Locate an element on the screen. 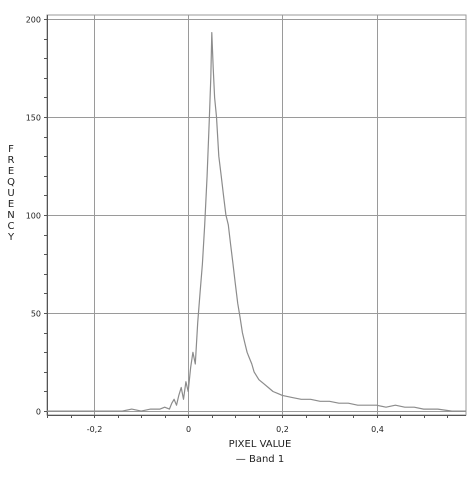 The width and height of the screenshot is (473, 477). y-axis-title-letter: U is located at coordinates (10, 193).